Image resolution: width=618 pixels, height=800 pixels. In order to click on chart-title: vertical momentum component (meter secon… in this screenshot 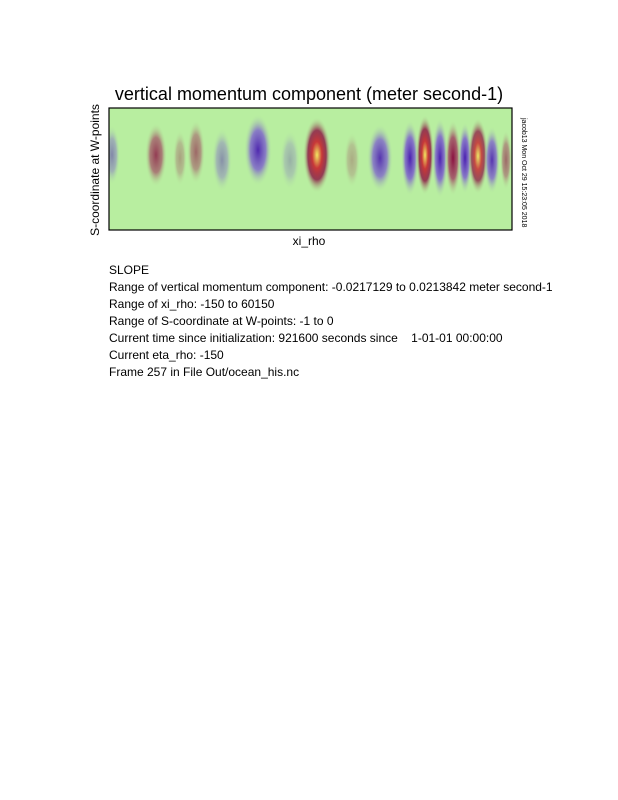, I will do `click(309, 94)`.